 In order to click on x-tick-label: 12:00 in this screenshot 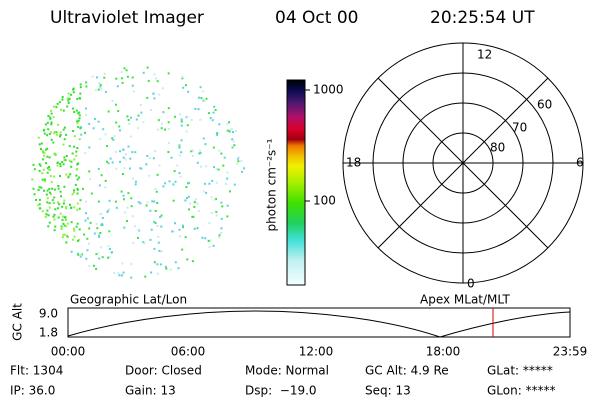, I will do `click(316, 352)`.